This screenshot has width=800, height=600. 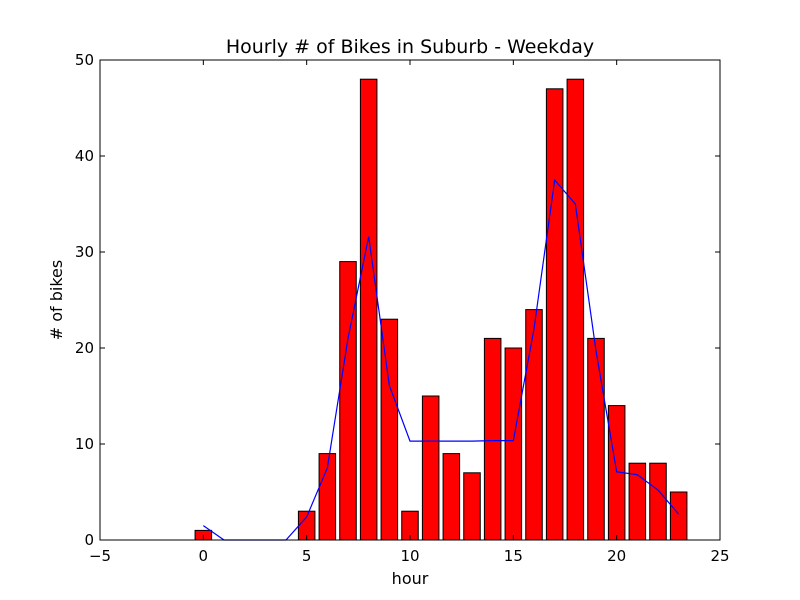 I want to click on y-tick-label: 40, so click(x=84, y=156).